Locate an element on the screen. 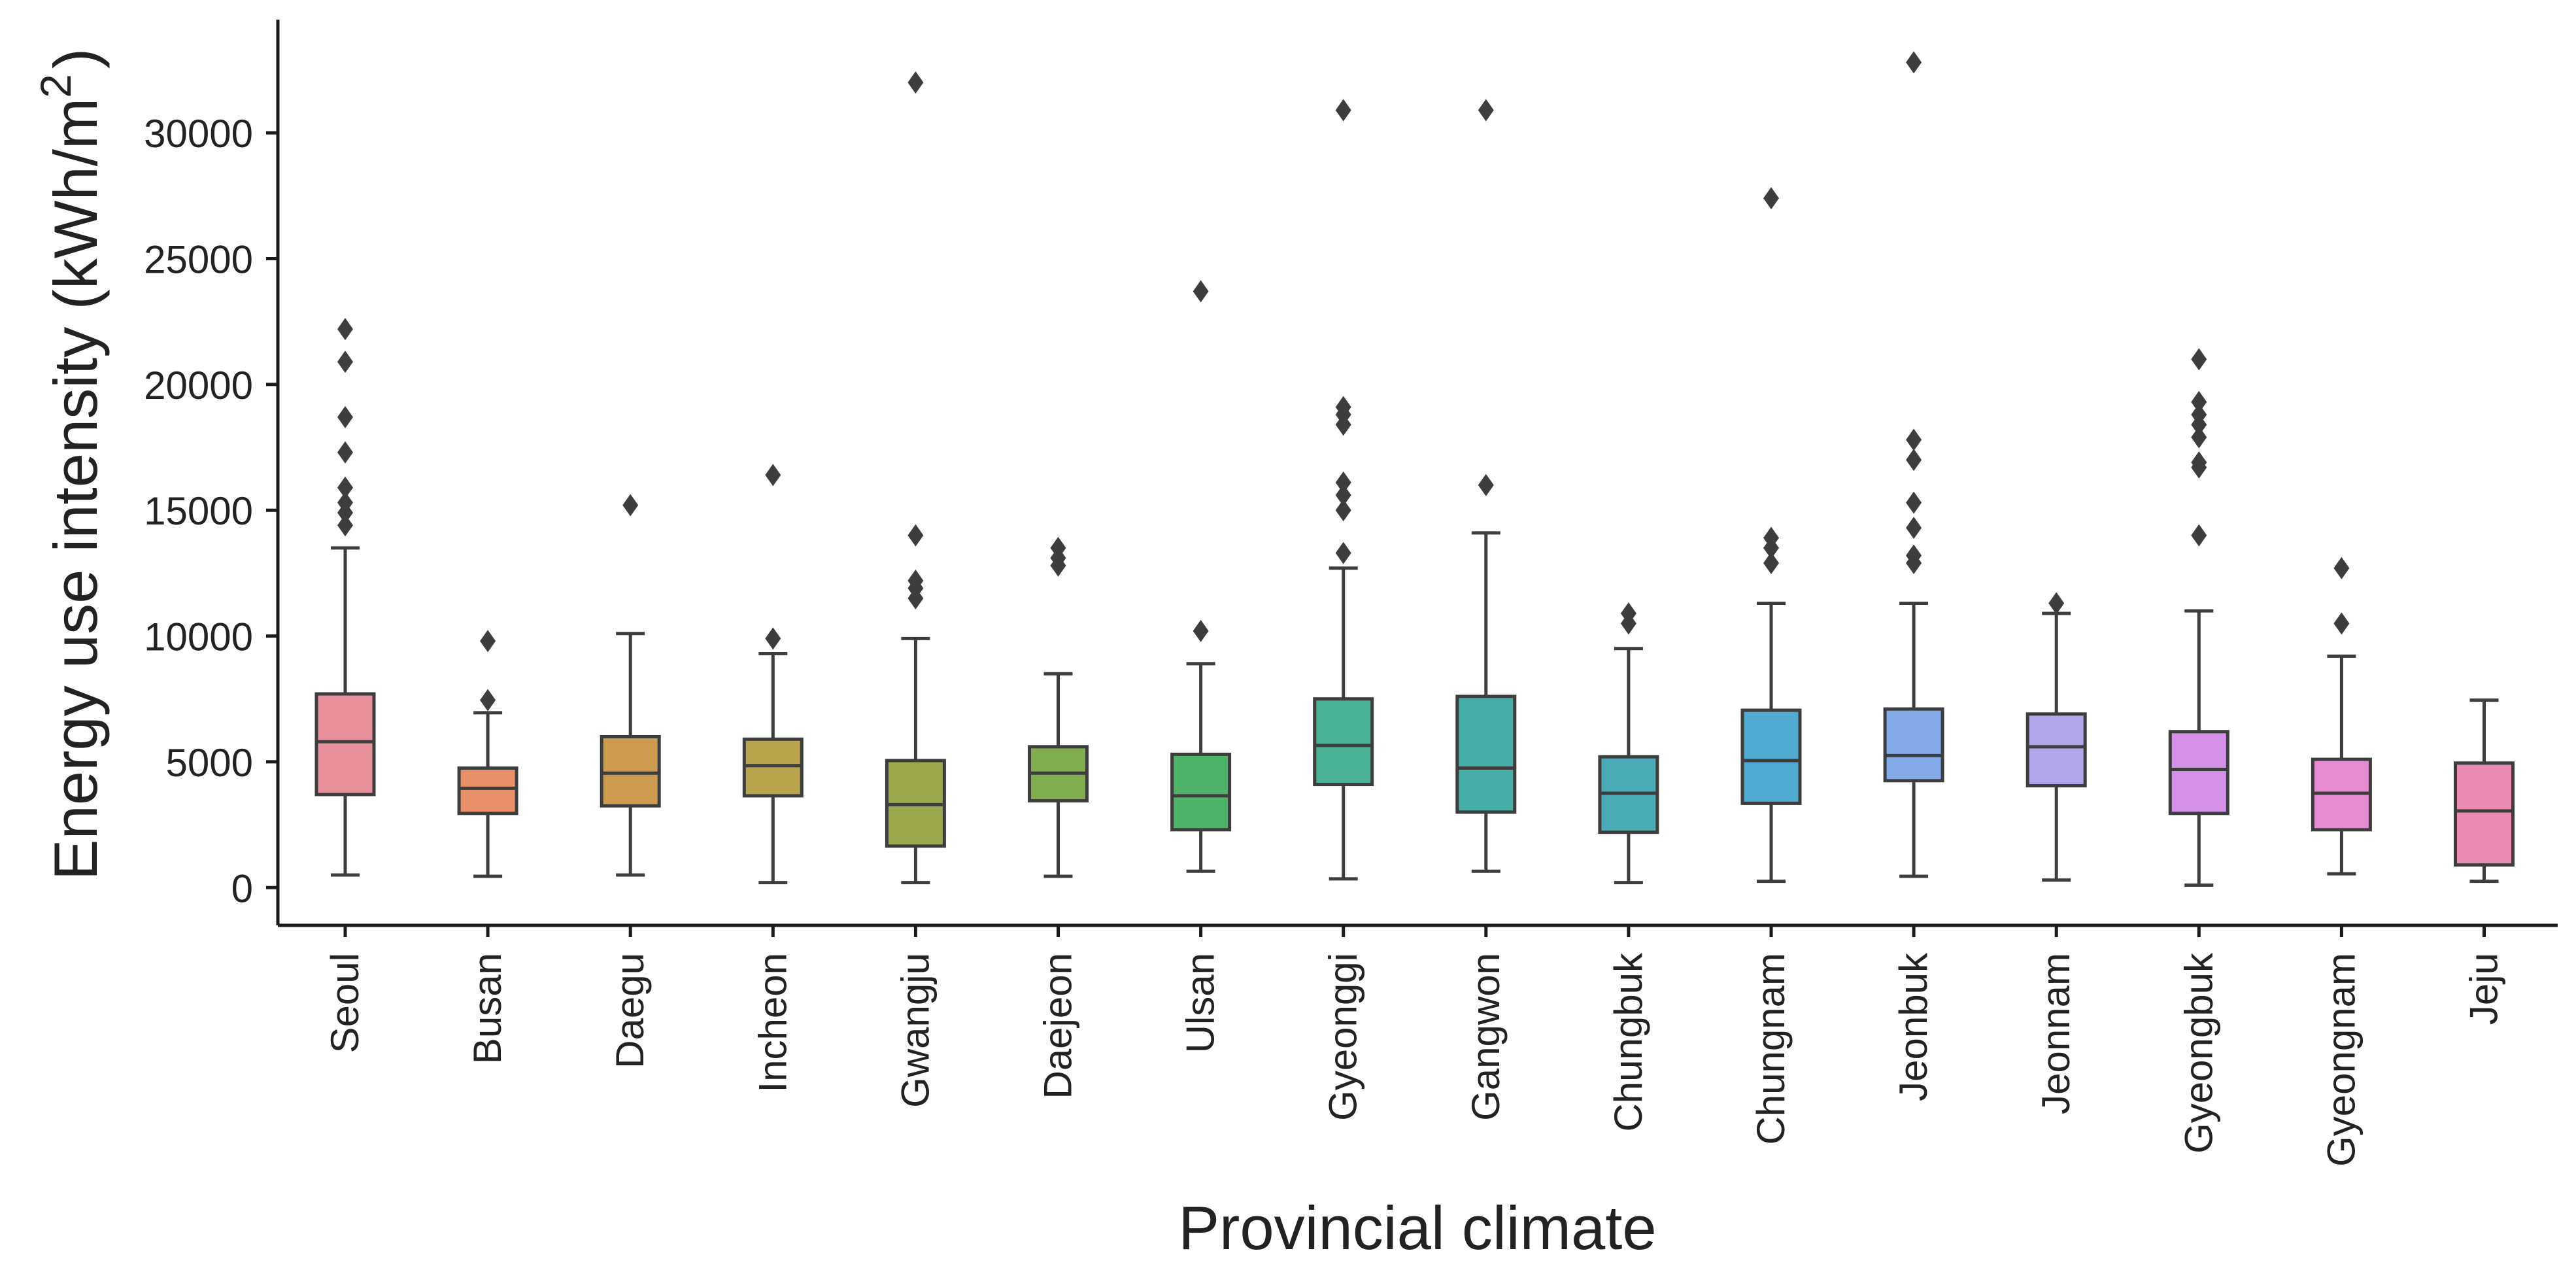 Image resolution: width=2576 pixels, height=1287 pixels. box-daegu is located at coordinates (630, 685).